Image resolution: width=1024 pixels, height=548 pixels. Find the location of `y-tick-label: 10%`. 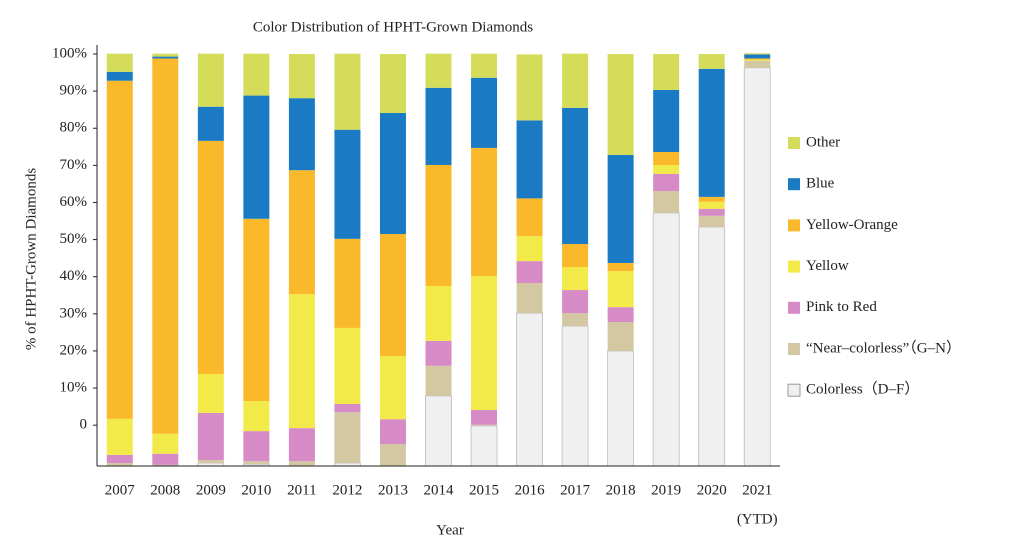

y-tick-label: 10% is located at coordinates (74, 387).